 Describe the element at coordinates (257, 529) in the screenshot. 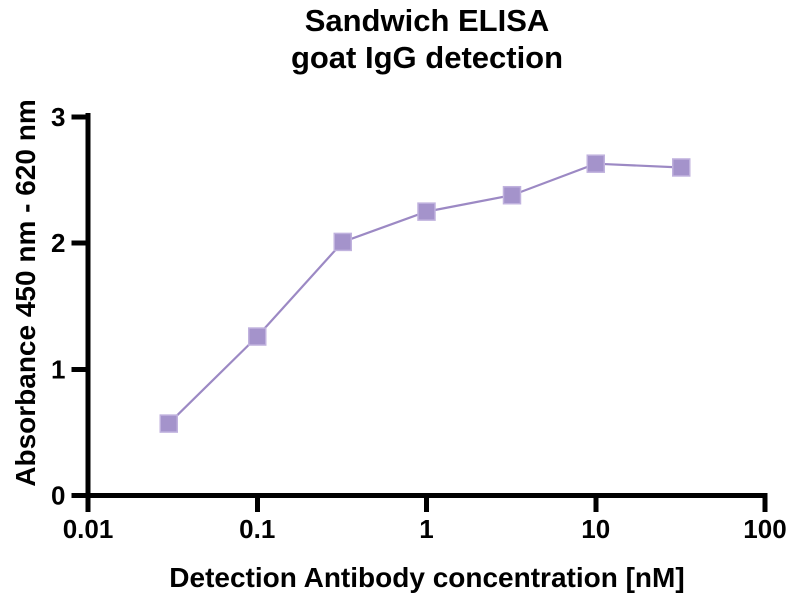

I see `x-tick-label: 0.1` at that location.